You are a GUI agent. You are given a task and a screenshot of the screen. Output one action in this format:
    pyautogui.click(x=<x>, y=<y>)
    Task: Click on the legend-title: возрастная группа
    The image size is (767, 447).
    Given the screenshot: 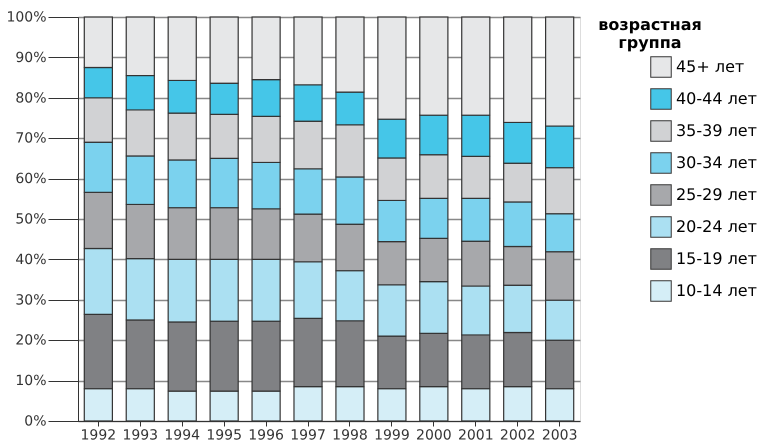 What is the action you would take?
    pyautogui.click(x=650, y=33)
    